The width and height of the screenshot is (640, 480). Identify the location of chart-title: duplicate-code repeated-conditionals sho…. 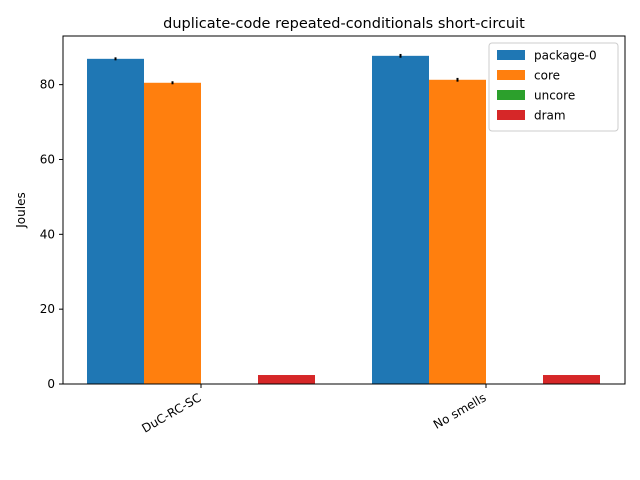
(344, 24).